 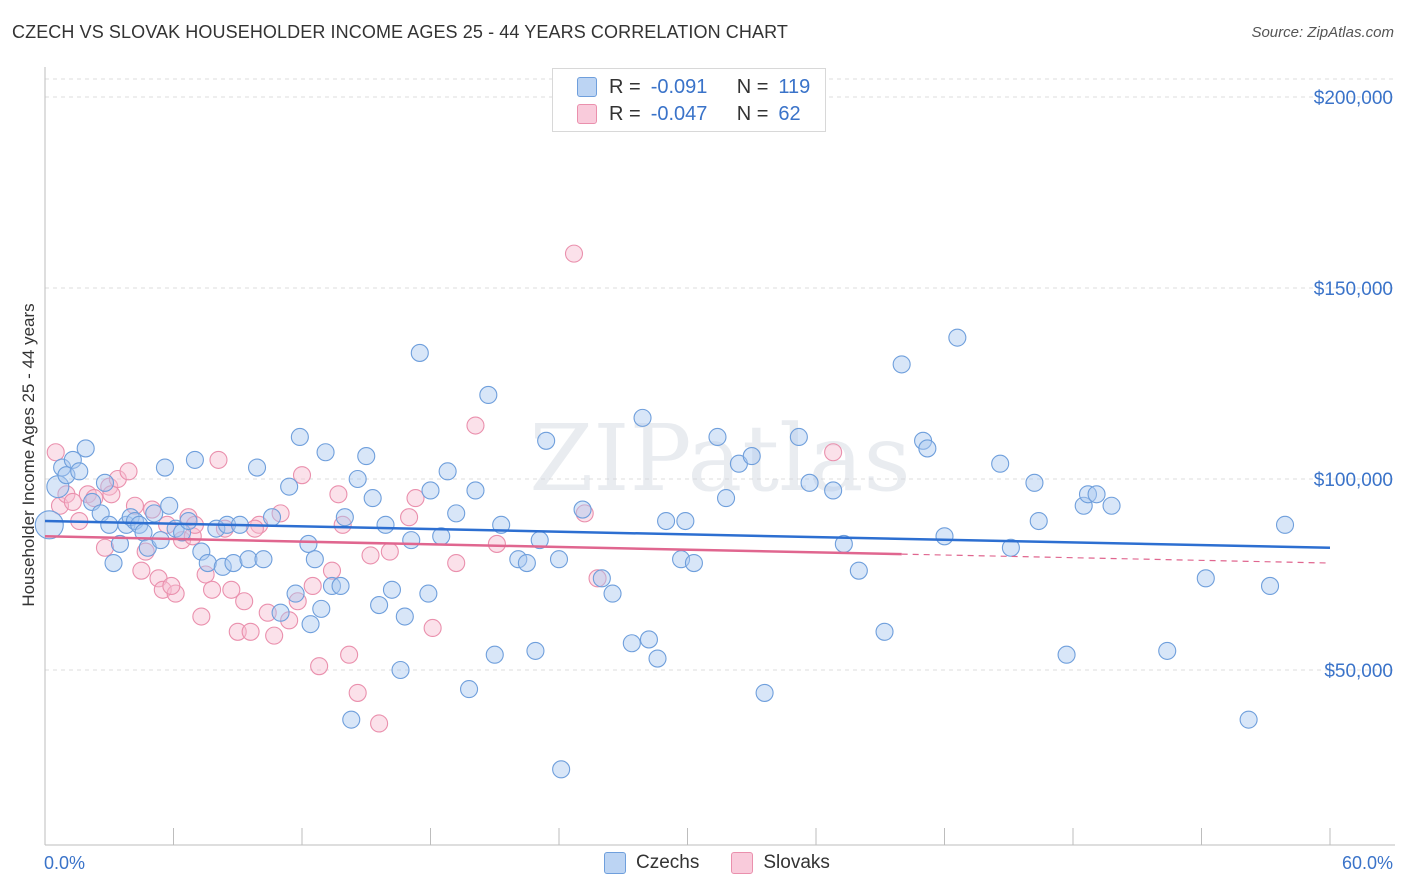 I want to click on legend-item-czechs: Czechs, so click(x=651, y=863).